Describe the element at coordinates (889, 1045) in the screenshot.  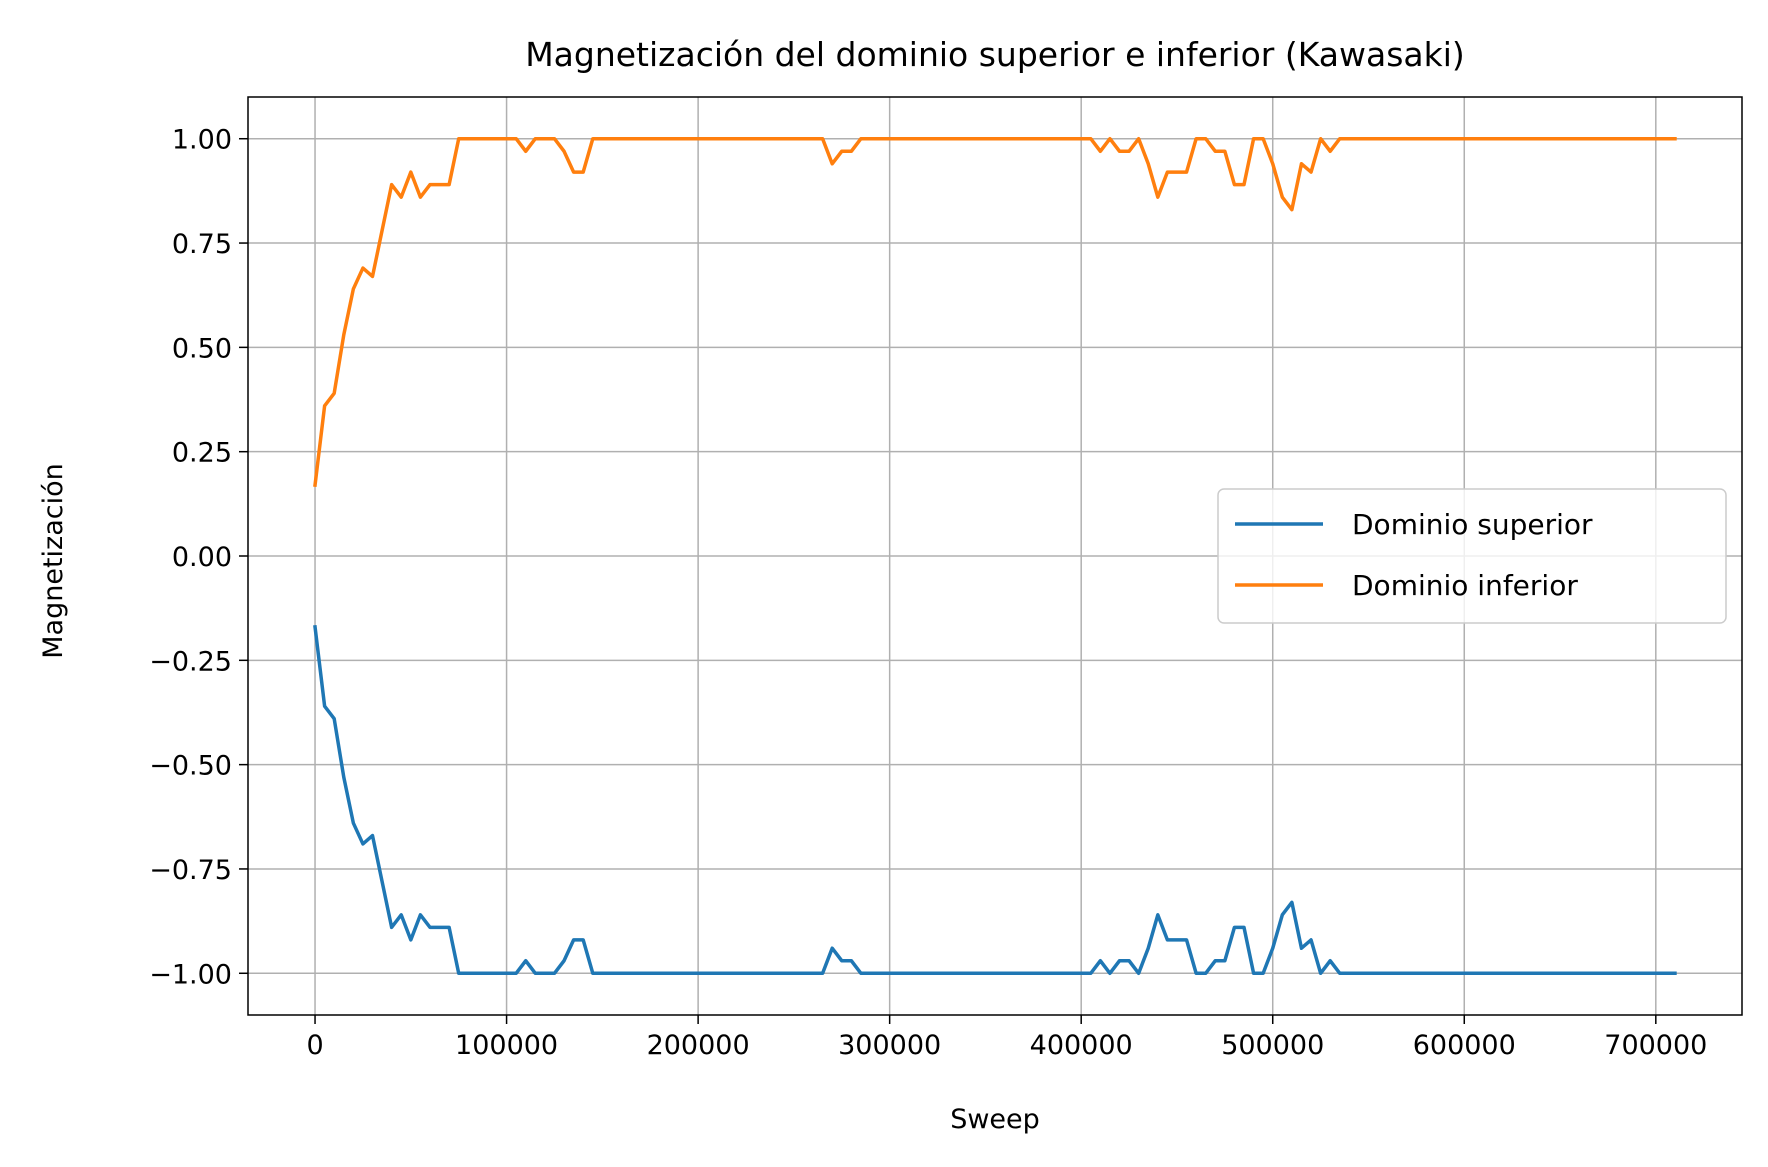
I see `x-tick-label: 300000` at that location.